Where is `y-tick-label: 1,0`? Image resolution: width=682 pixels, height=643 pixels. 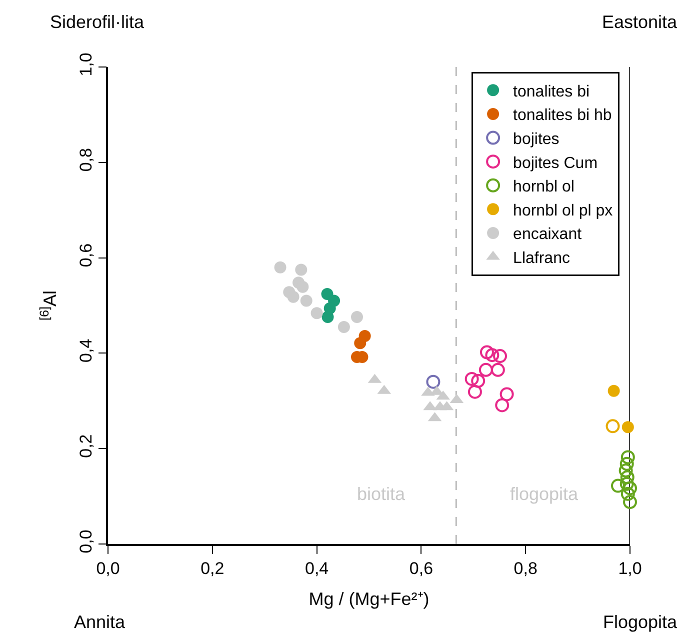
y-tick-label: 1,0 is located at coordinates (86, 64).